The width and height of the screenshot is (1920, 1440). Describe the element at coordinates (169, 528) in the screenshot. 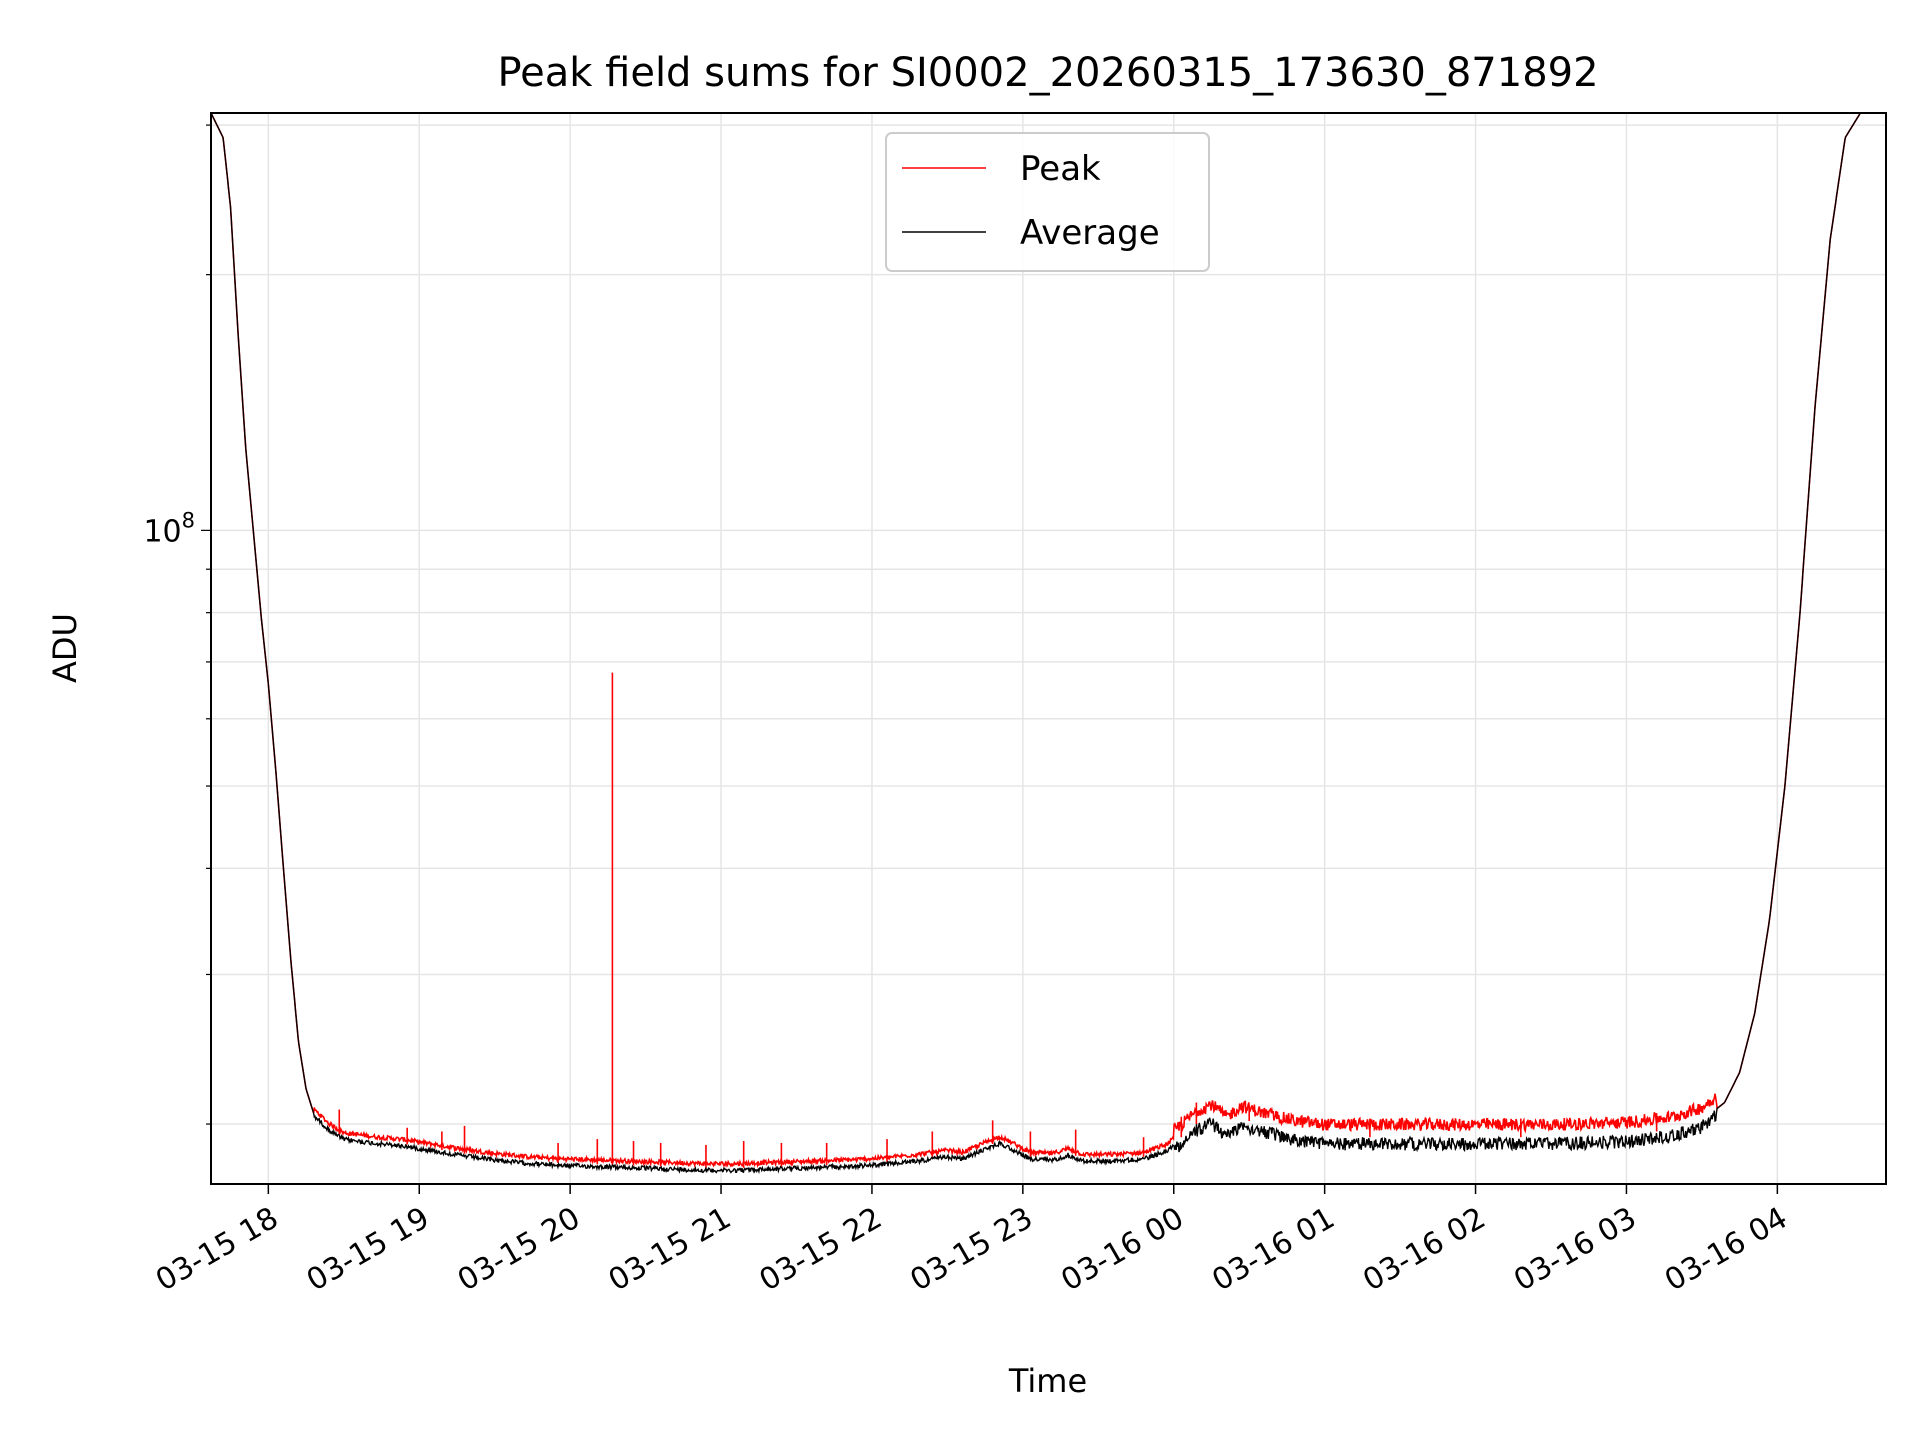

I see `y-tick-label: 108` at that location.